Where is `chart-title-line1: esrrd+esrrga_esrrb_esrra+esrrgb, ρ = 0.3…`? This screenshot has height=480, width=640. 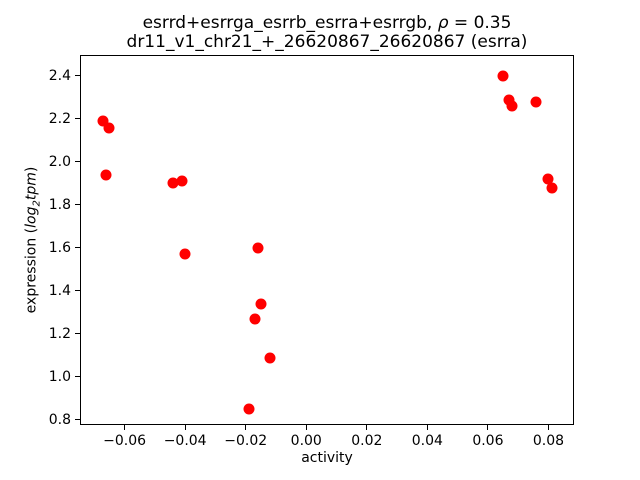
chart-title-line1: esrrd+esrrga_esrrb_esrra+esrrgb, ρ = 0.3… is located at coordinates (327, 23).